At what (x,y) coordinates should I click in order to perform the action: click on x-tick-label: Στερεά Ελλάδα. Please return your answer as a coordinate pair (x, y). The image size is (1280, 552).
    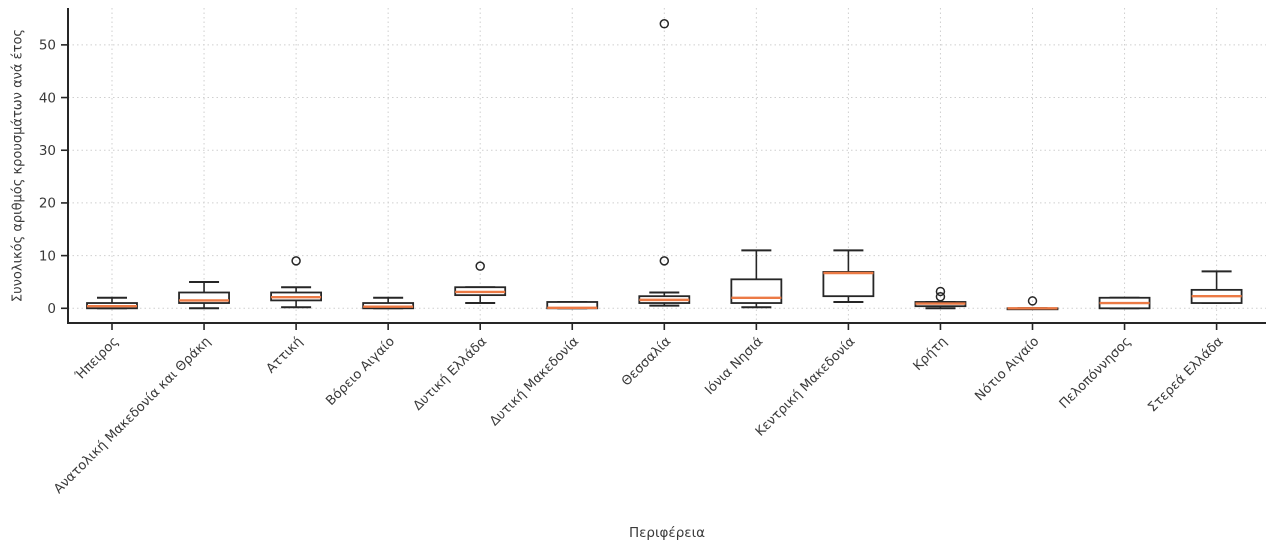
    Looking at the image, I should click on (1185, 374).